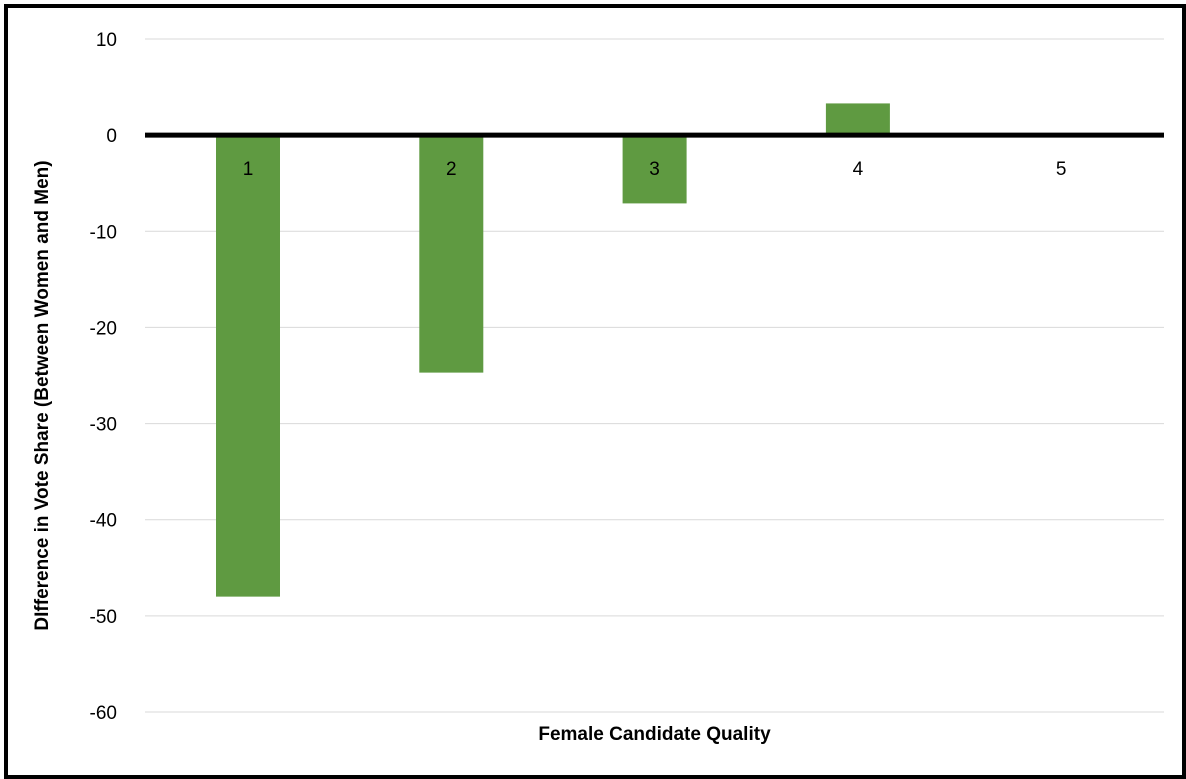 The height and width of the screenshot is (779, 1186). Describe the element at coordinates (248, 169) in the screenshot. I see `category-label: 1` at that location.